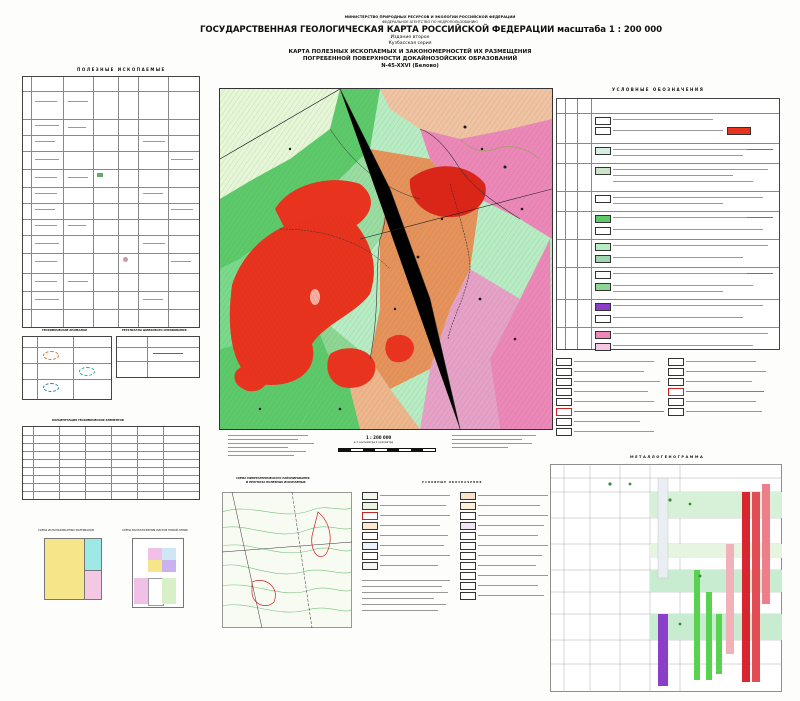  What do you see at coordinates (379, 437) in the screenshot?
I see `scale-text: 1 : 200 000` at bounding box center [379, 437].